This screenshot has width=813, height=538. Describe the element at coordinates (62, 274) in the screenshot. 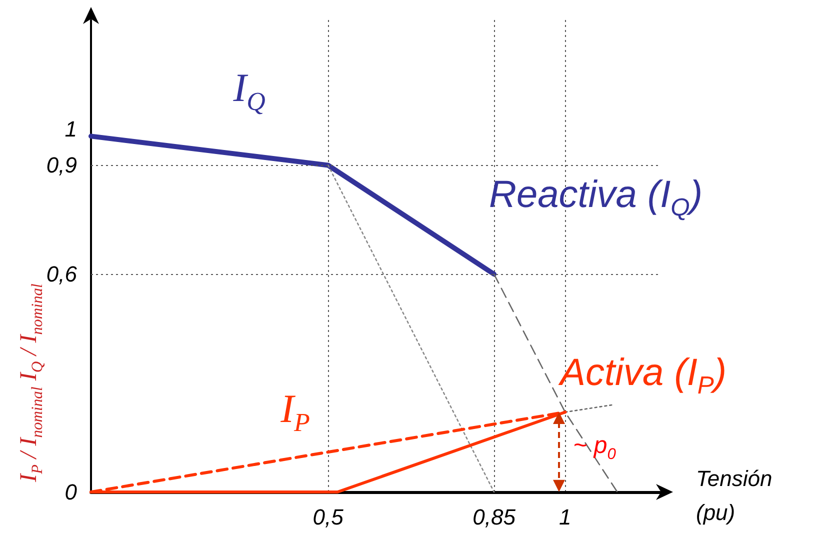

I see `y-tick-label: 0,6` at that location.